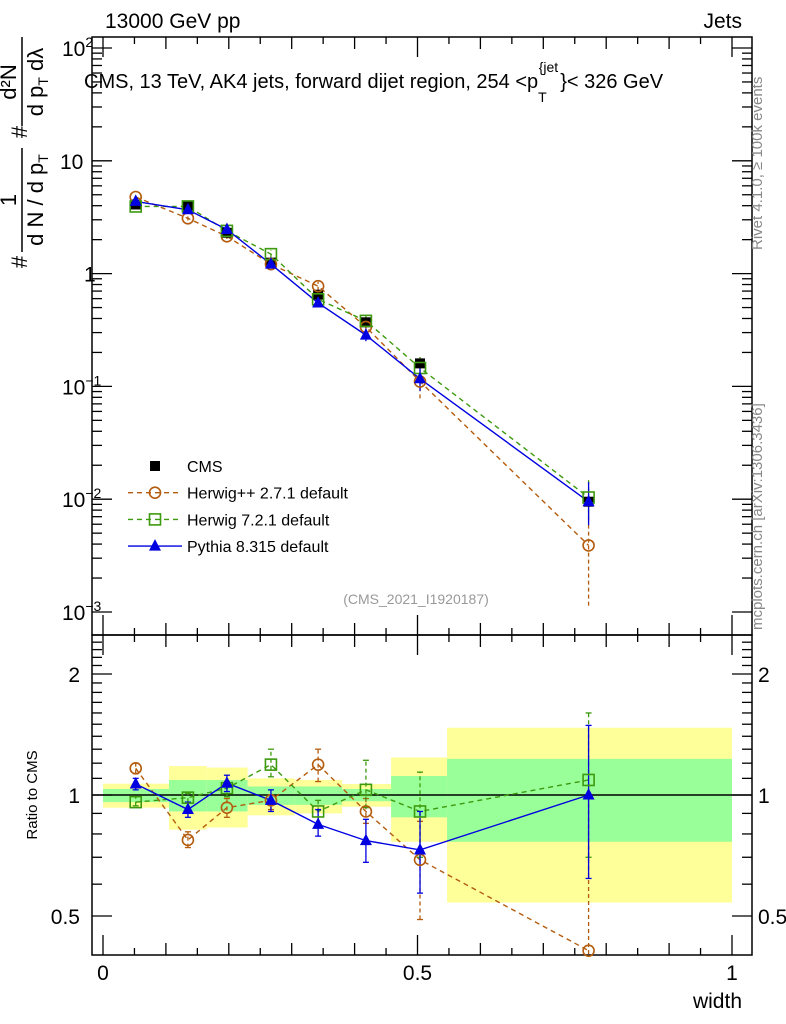  I want to click on legend-item-pythia: Pythia 8.315 default, so click(228, 547).